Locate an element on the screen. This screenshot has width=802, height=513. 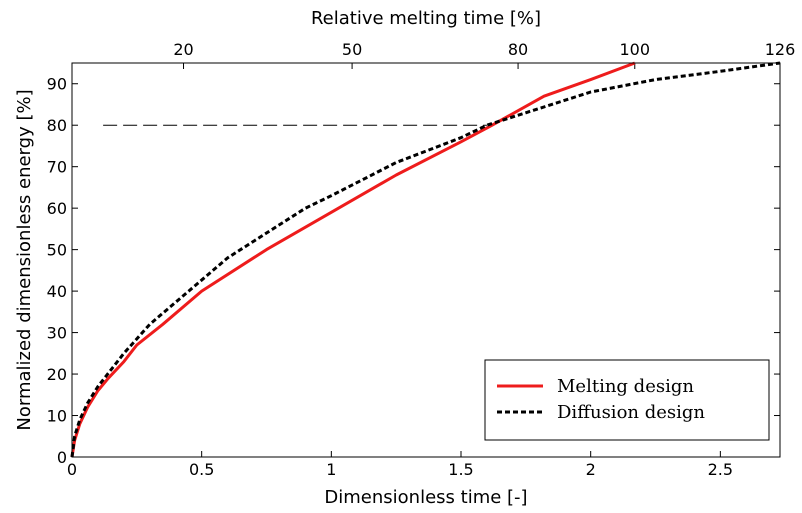
x-tick-label: 0.5 is located at coordinates (201, 469).